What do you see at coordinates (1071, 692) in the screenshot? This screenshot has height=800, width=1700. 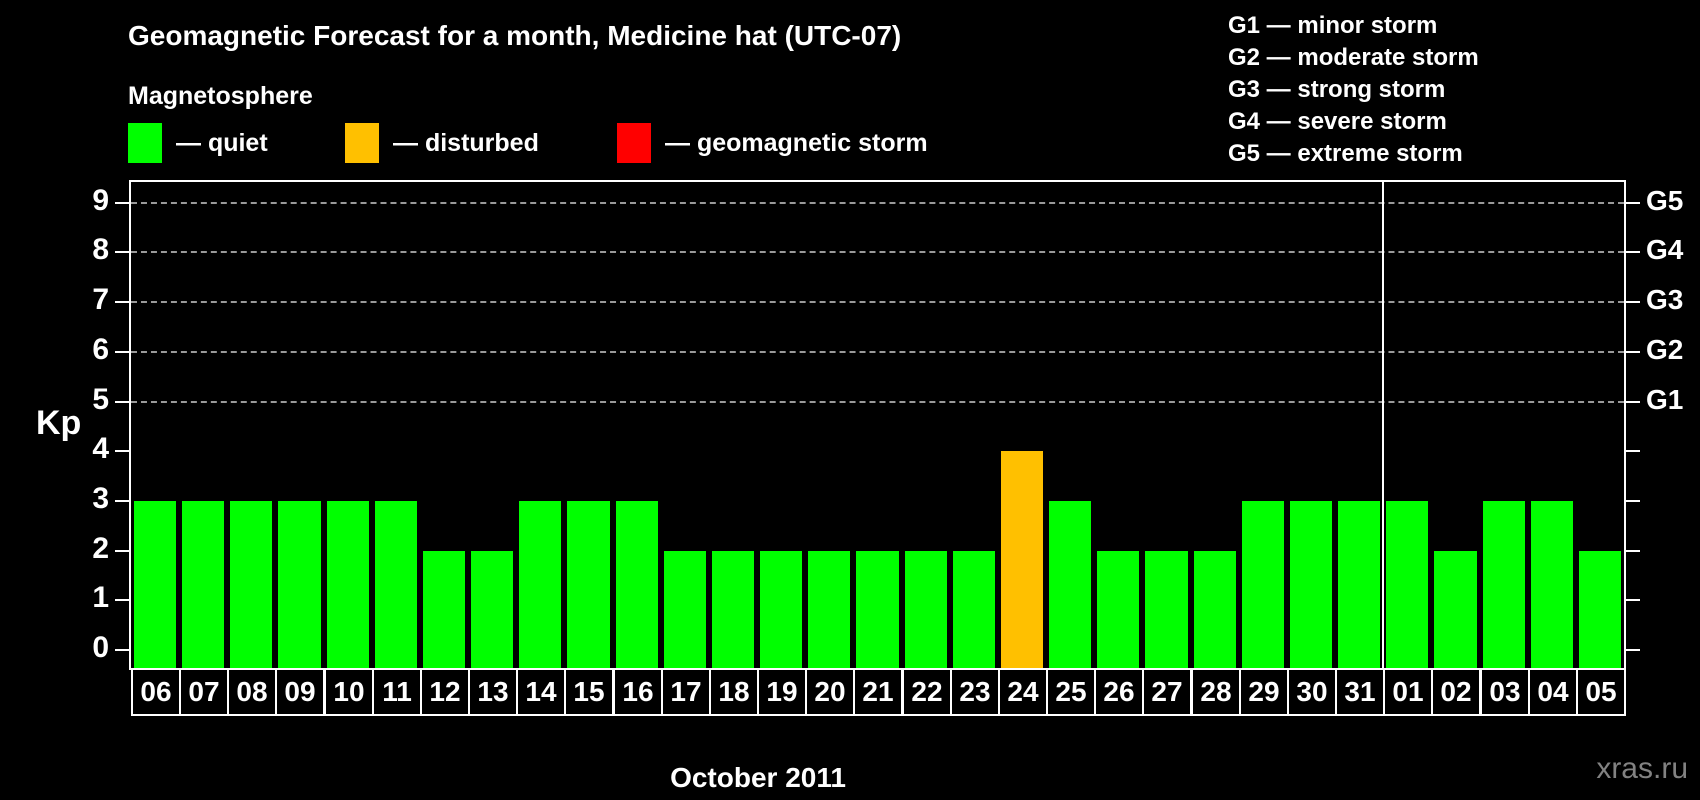 I see `day-cell-25: 25` at bounding box center [1071, 692].